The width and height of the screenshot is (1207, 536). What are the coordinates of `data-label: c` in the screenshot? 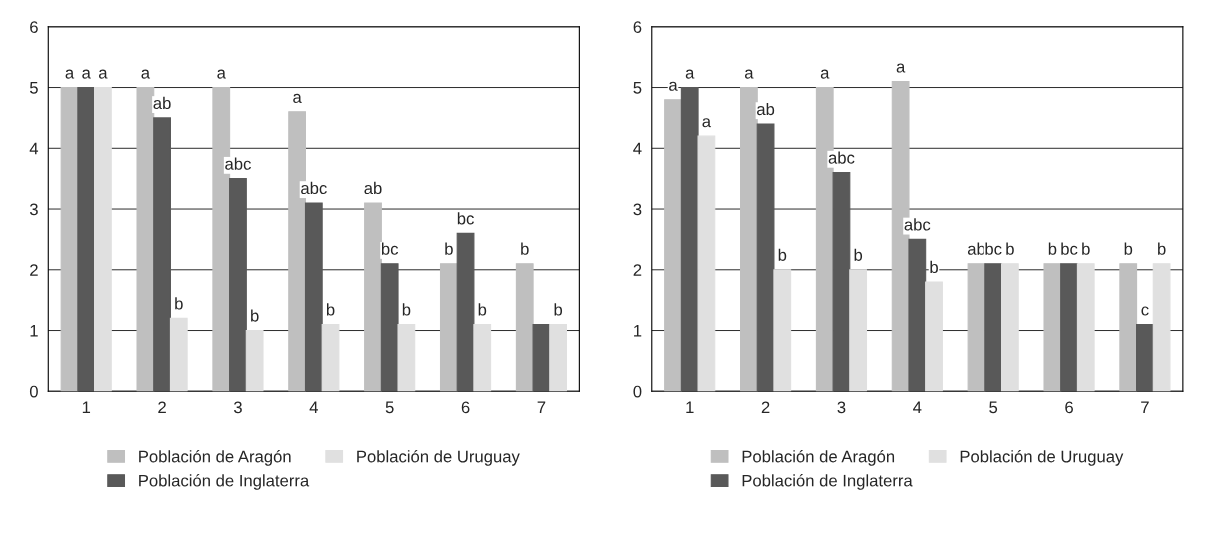 It's located at (1145, 311).